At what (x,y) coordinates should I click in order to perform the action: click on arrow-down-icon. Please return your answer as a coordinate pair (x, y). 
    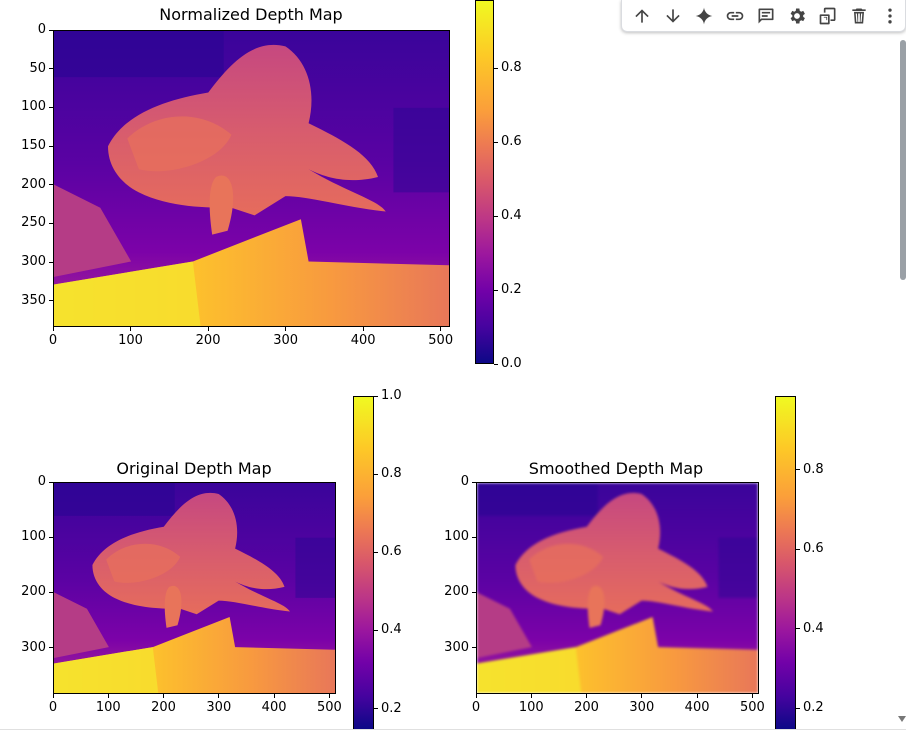
    Looking at the image, I should click on (672, 15).